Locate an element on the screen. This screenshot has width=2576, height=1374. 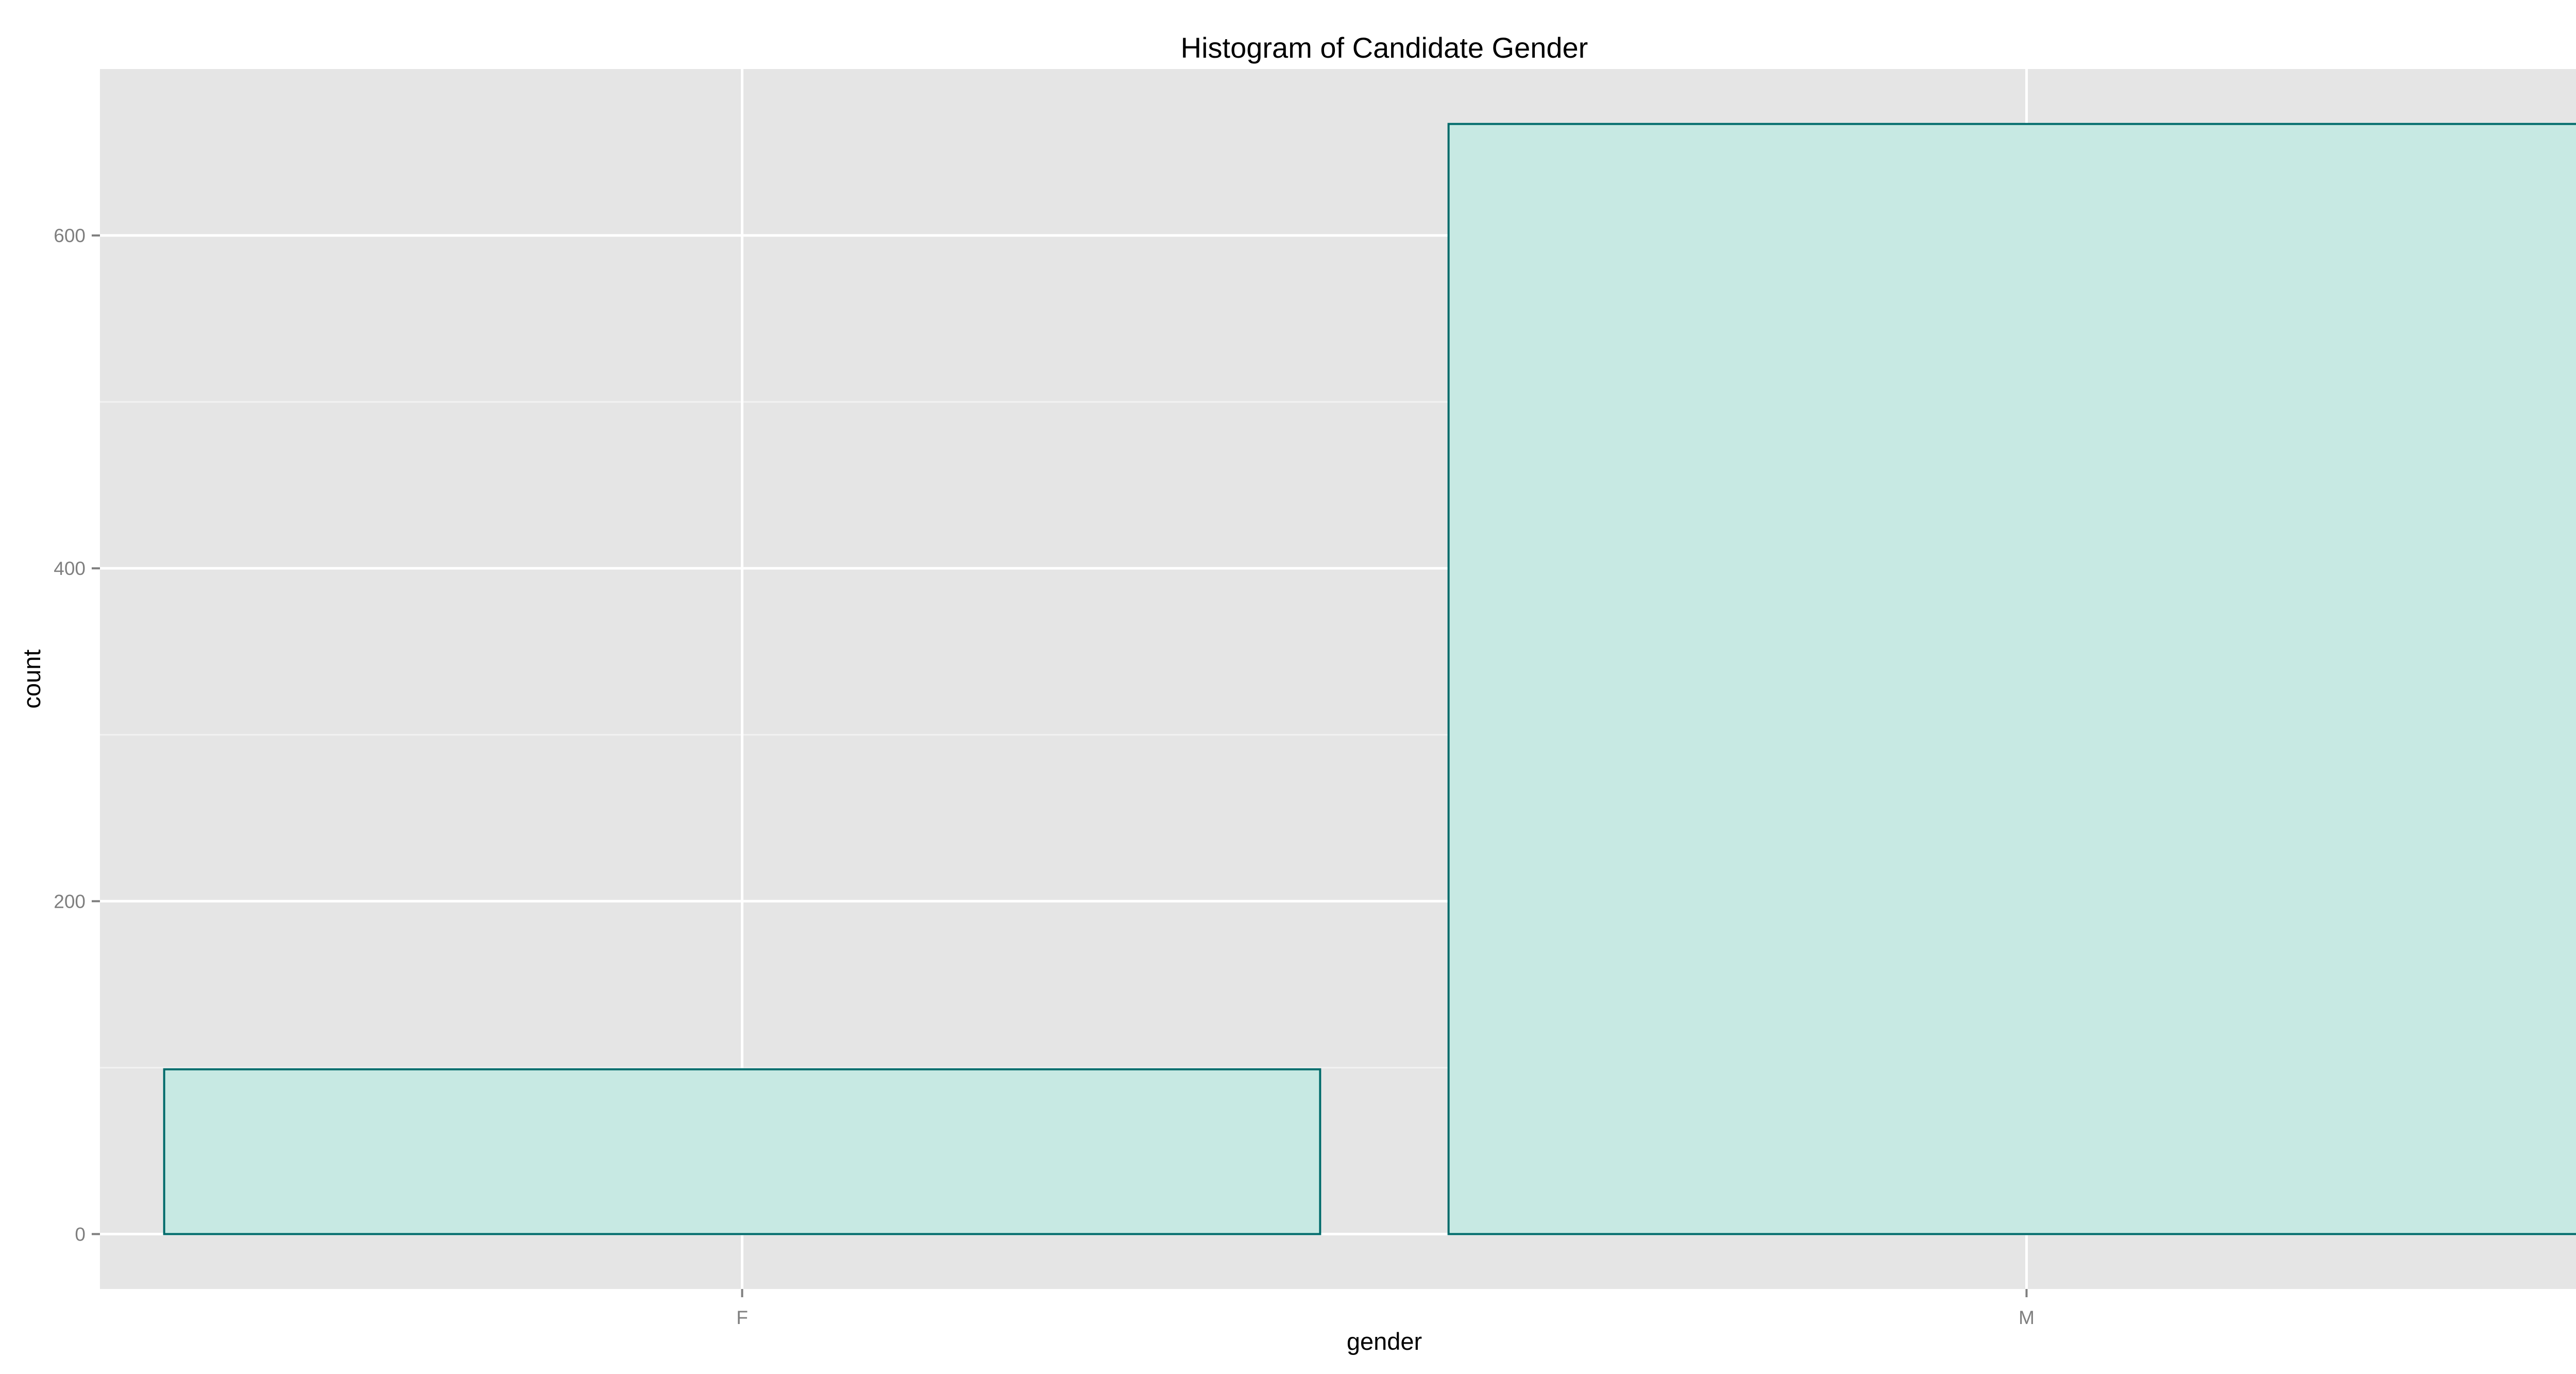
y-tick-label: 200 is located at coordinates (70, 901).